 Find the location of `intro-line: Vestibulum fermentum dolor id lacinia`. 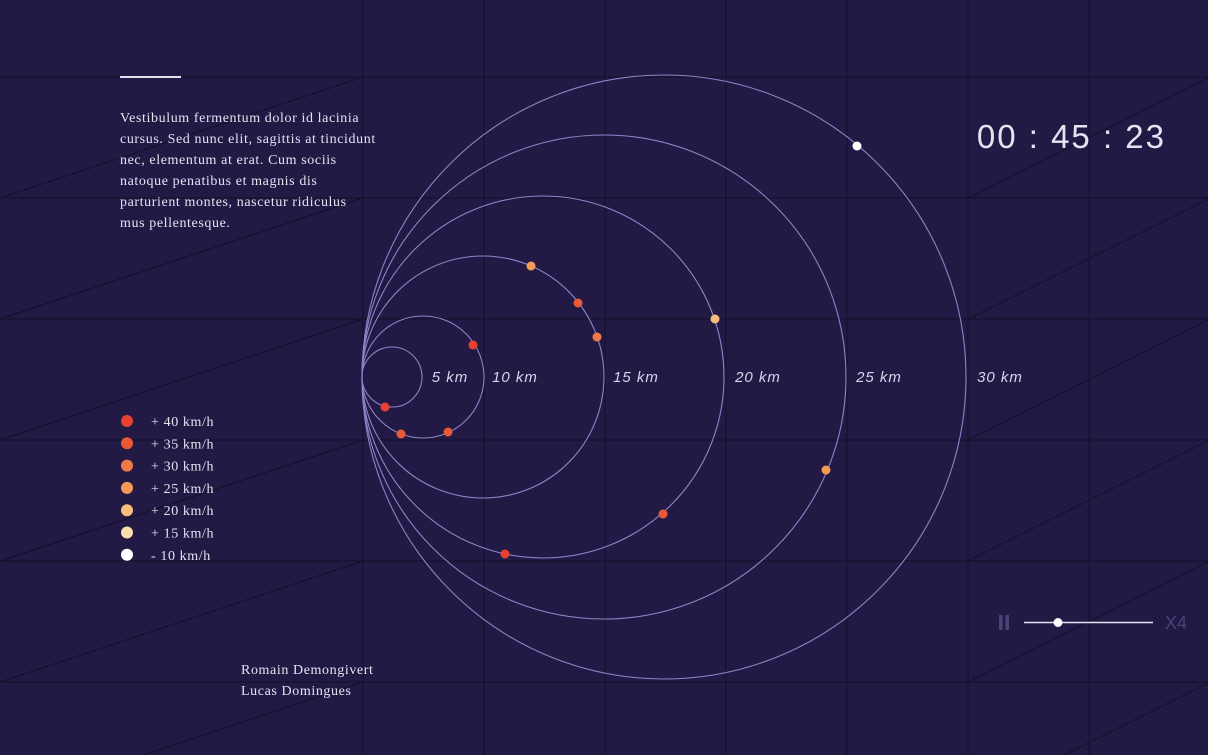

intro-line: Vestibulum fermentum dolor id lacinia is located at coordinates (239, 118).